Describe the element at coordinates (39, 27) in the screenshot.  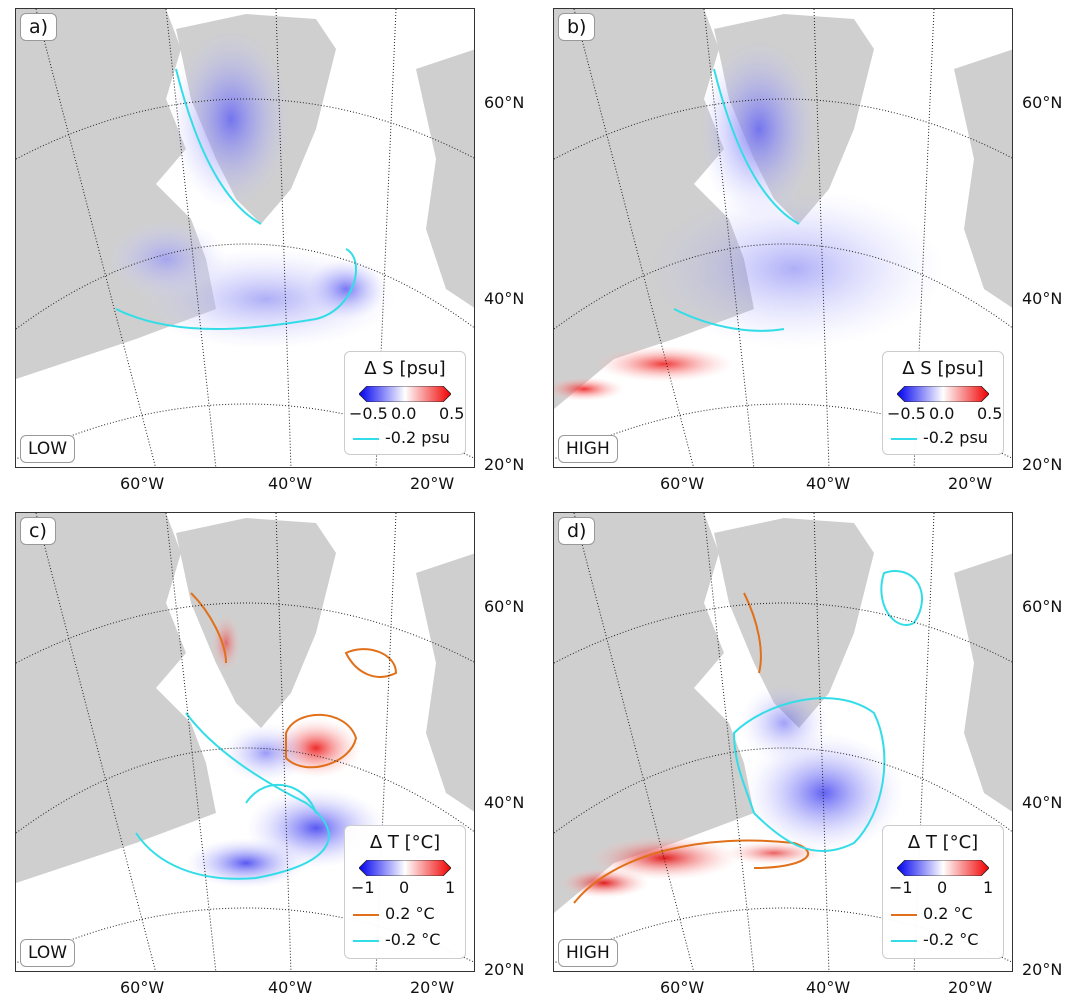
I see `panel-label: a)` at that location.